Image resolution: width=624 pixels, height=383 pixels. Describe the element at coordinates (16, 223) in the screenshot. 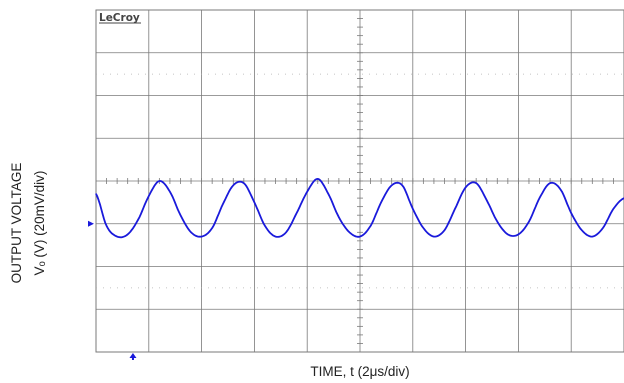

I see `y-axis-label-line1: OUTPUT VOLTAGE` at that location.